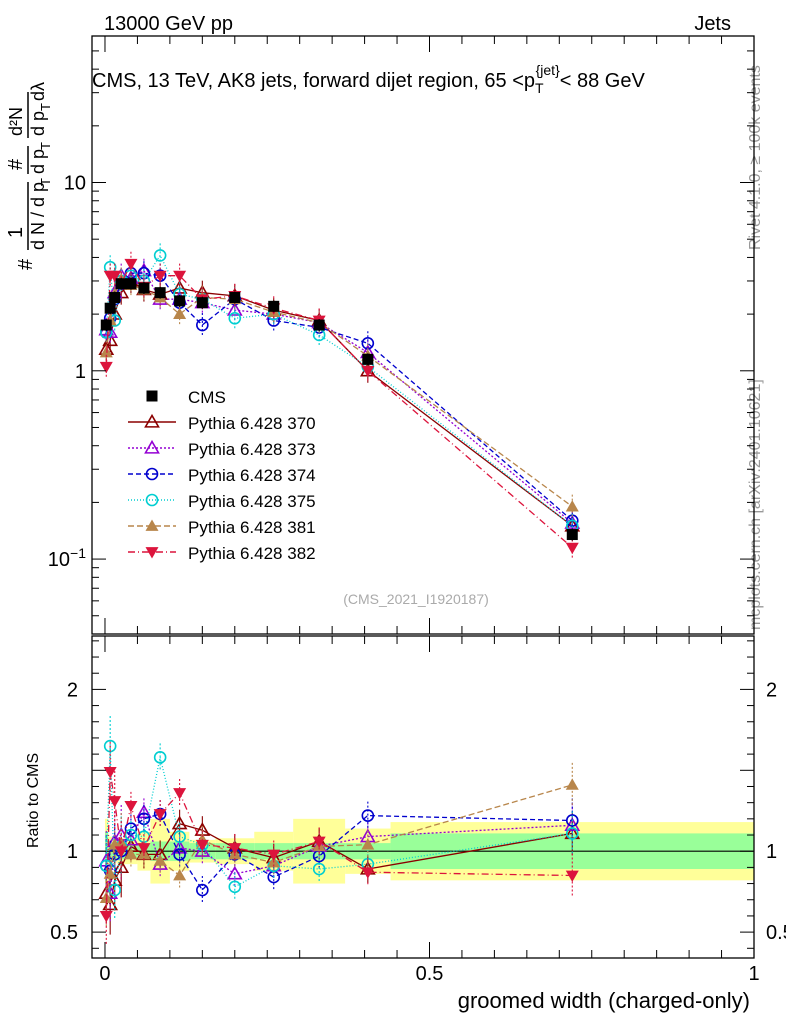 Image resolution: width=786 pixels, height=1024 pixels. What do you see at coordinates (252, 527) in the screenshot?
I see `legend-label: Pythia 6.428 381` at bounding box center [252, 527].